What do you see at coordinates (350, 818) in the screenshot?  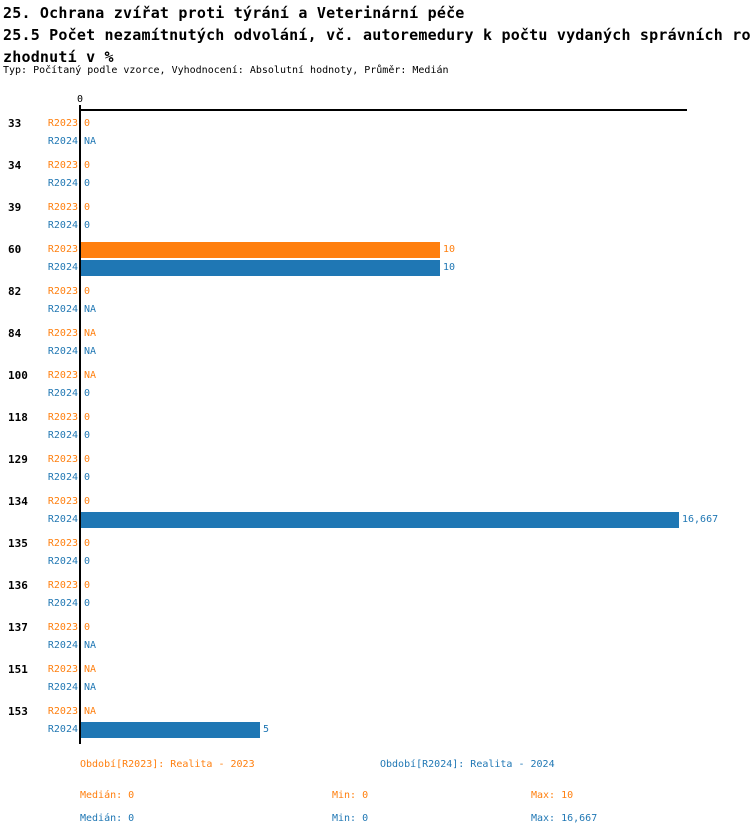 I see `stat-min-r2024: Min: 0` at bounding box center [350, 818].